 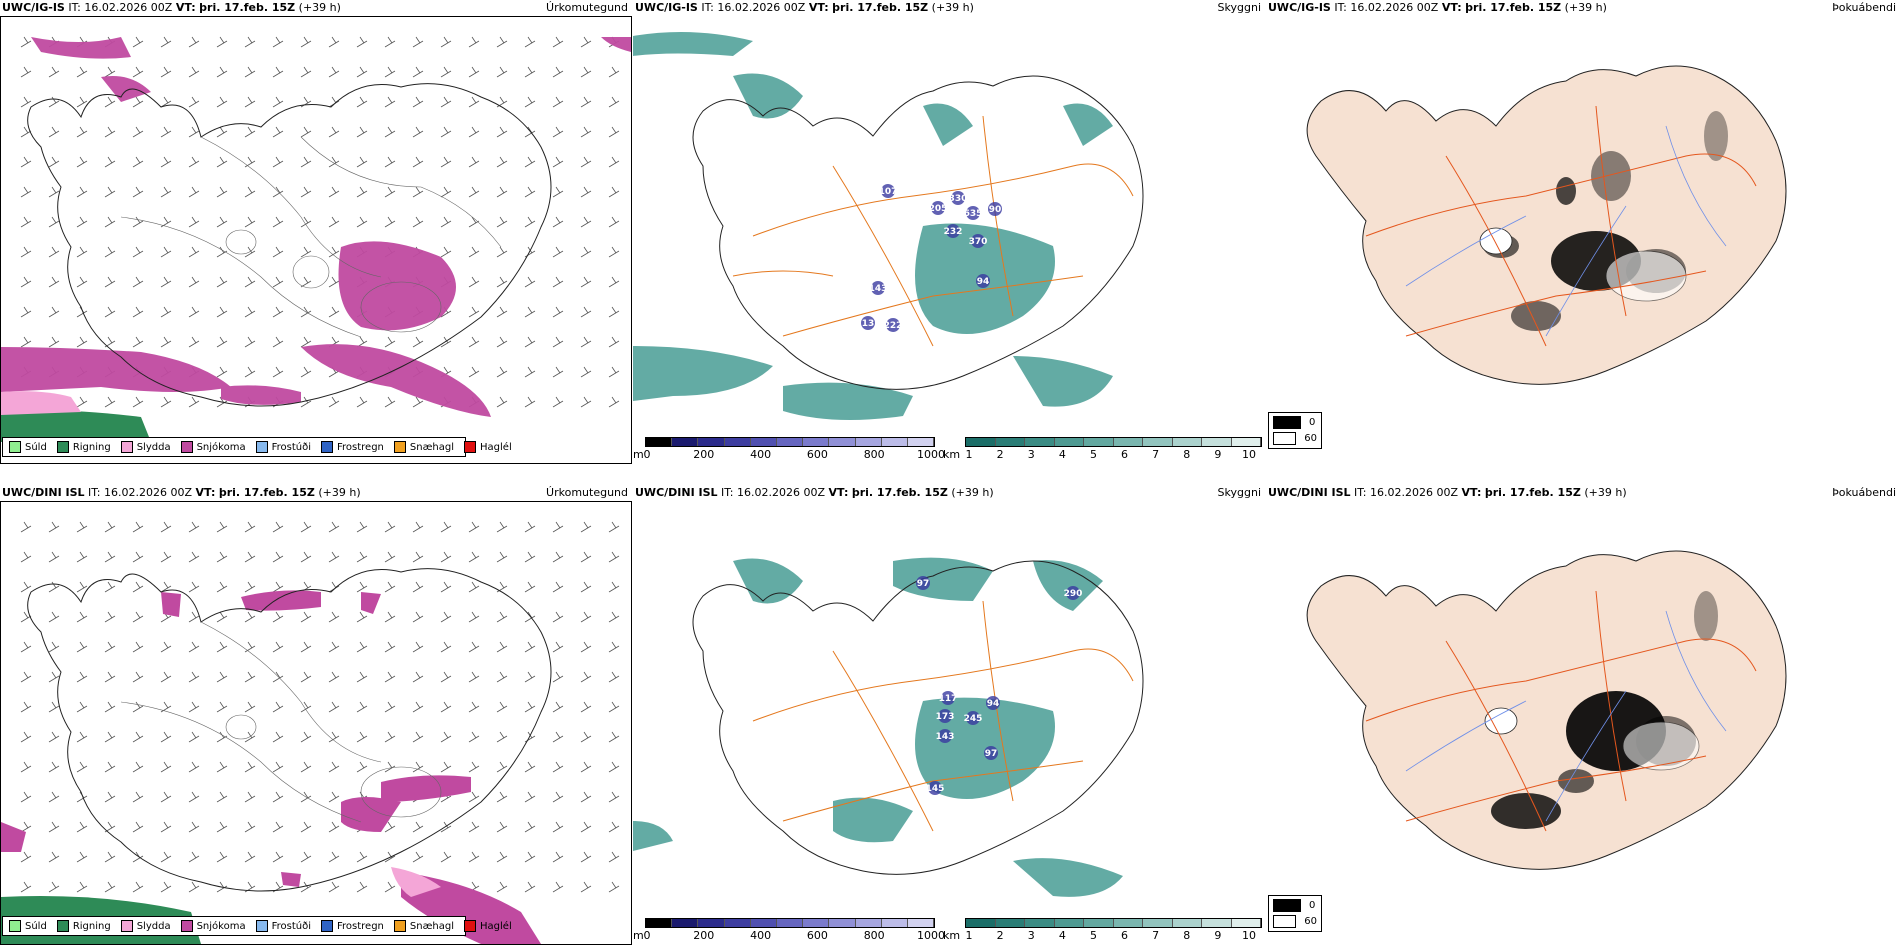 What do you see at coordinates (1864, 492) in the screenshot?
I see `panel-title: Þokuábendi` at bounding box center [1864, 492].